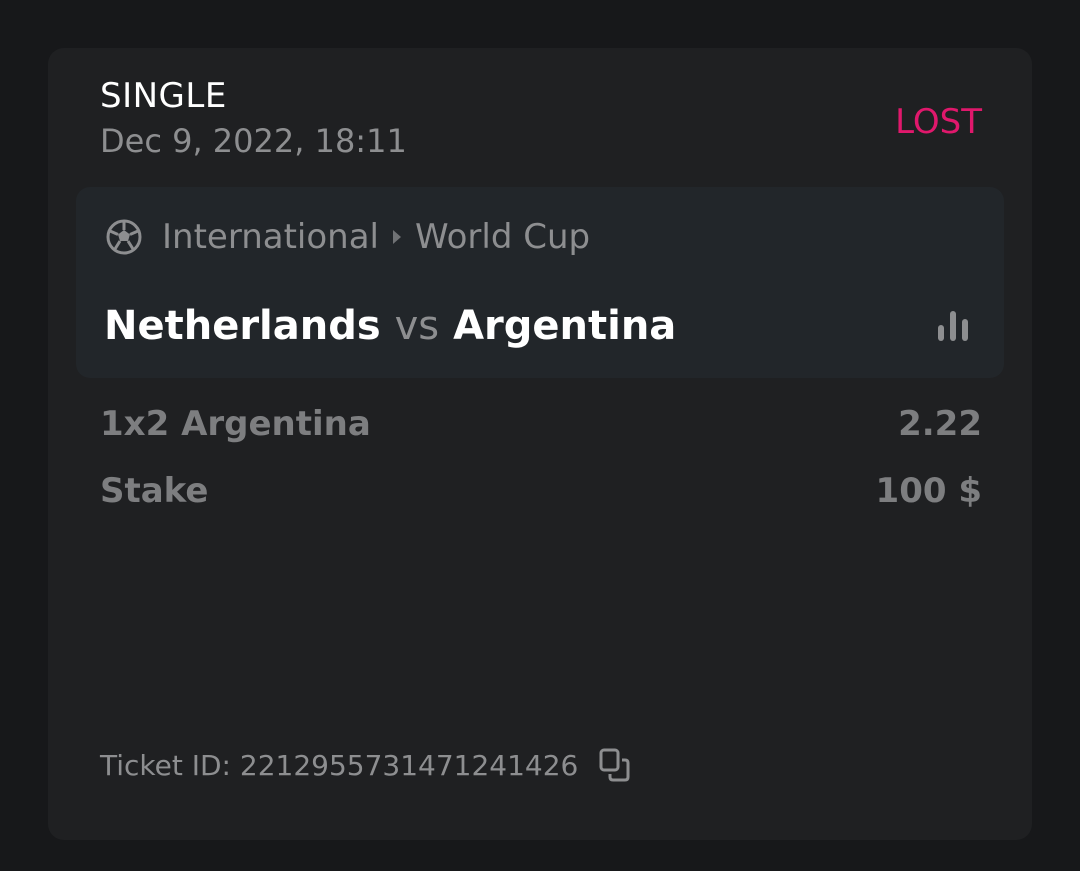  Describe the element at coordinates (940, 424) in the screenshot. I see `selection-odds: 2.22` at that location.